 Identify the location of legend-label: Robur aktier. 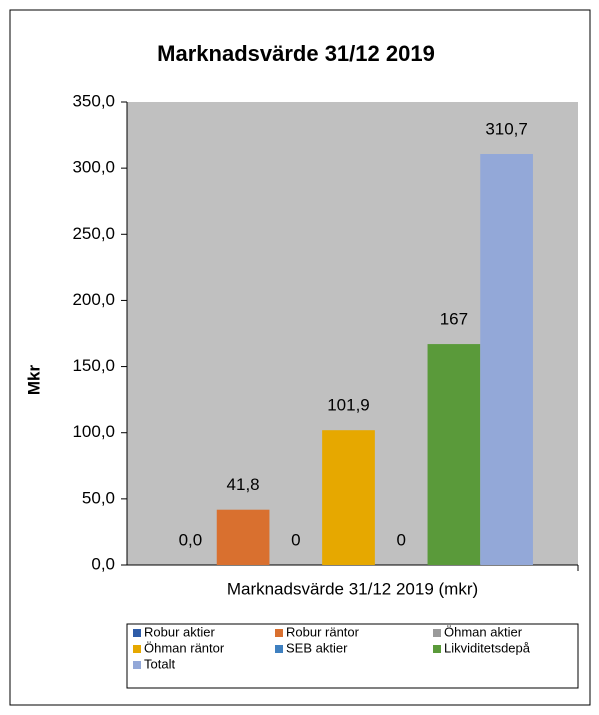
(179, 631).